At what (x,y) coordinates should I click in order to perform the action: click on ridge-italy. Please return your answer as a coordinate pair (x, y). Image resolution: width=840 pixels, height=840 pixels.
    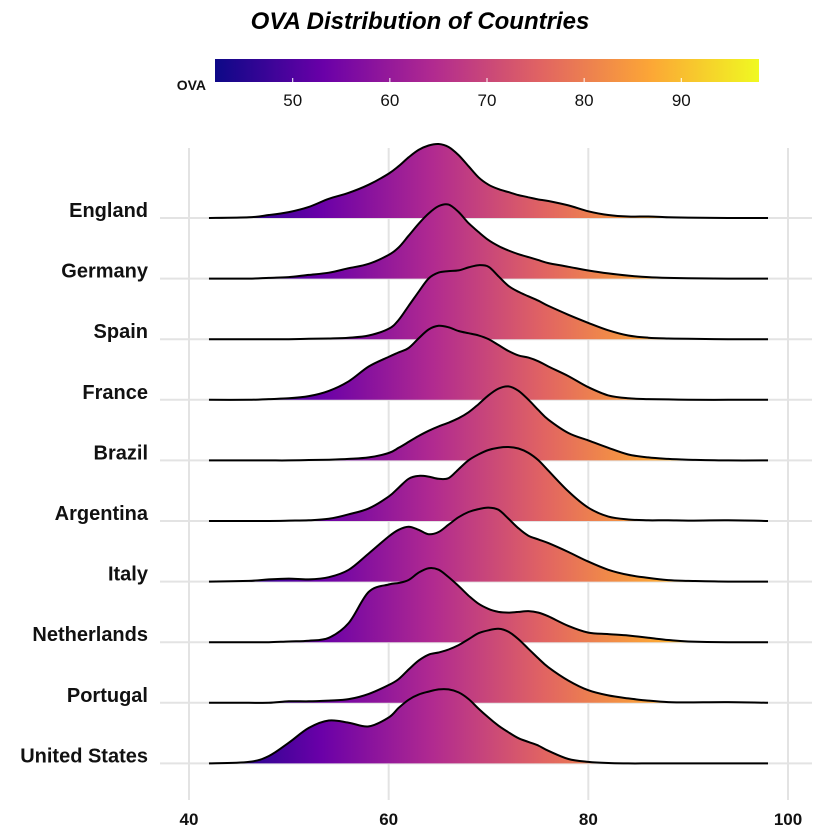
    Looking at the image, I should click on (488, 544).